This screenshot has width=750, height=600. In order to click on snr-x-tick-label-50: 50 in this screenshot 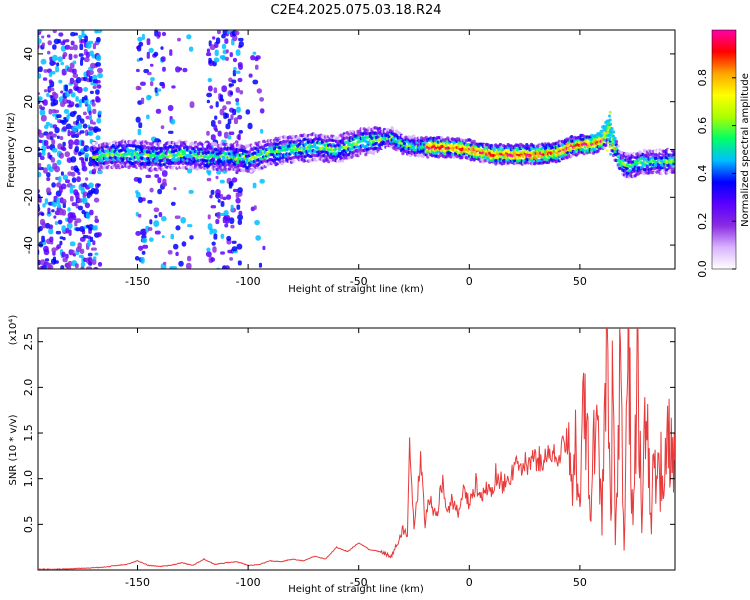, I will do `click(580, 582)`.